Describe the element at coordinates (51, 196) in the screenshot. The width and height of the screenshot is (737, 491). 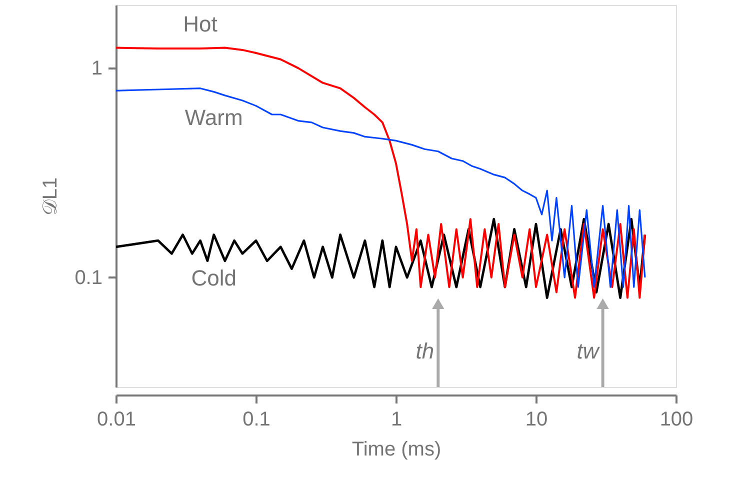
I see `y-axis-title: 𝒟L1` at that location.